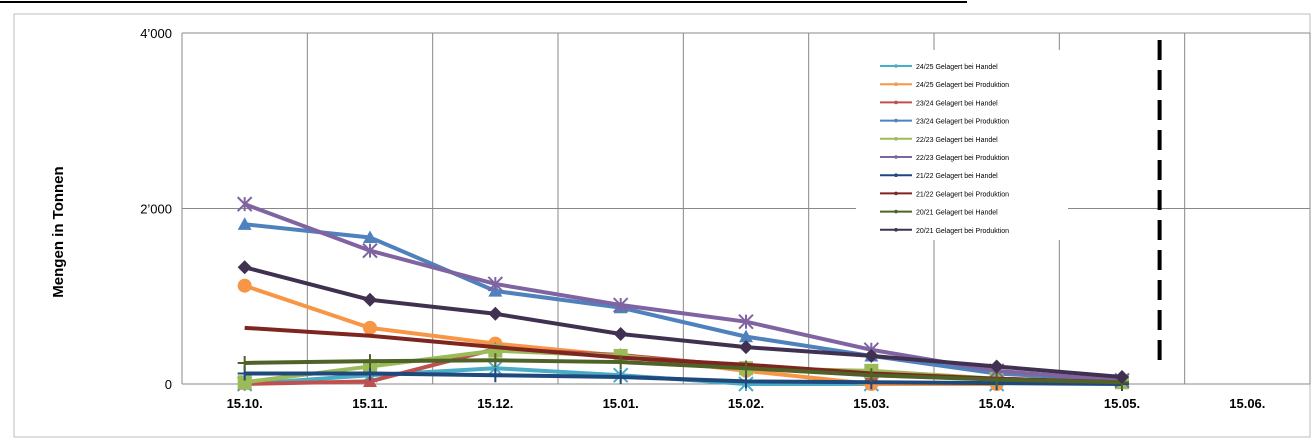 This screenshot has height=441, width=1312. What do you see at coordinates (156, 209) in the screenshot?
I see `y-tick-label: 2’000` at bounding box center [156, 209].